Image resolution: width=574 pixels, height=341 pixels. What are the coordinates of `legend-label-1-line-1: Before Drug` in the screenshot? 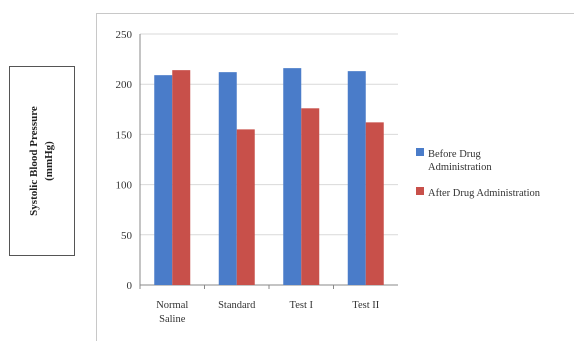 It's located at (455, 154).